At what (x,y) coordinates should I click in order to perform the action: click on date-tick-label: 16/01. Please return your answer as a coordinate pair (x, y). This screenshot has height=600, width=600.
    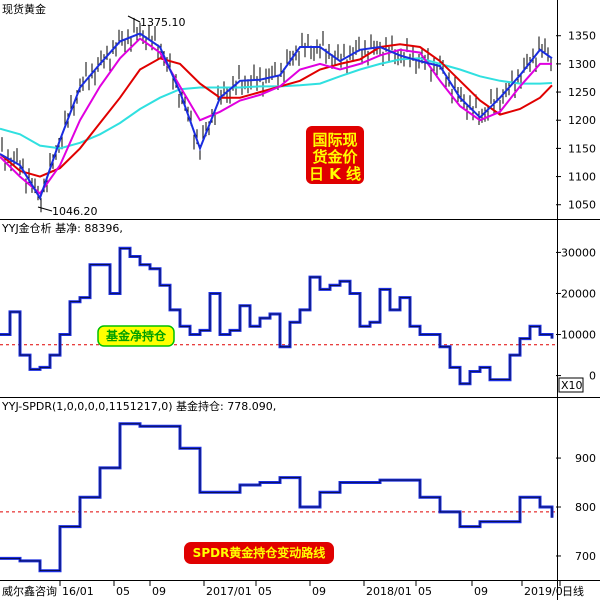
    Looking at the image, I should click on (78, 591).